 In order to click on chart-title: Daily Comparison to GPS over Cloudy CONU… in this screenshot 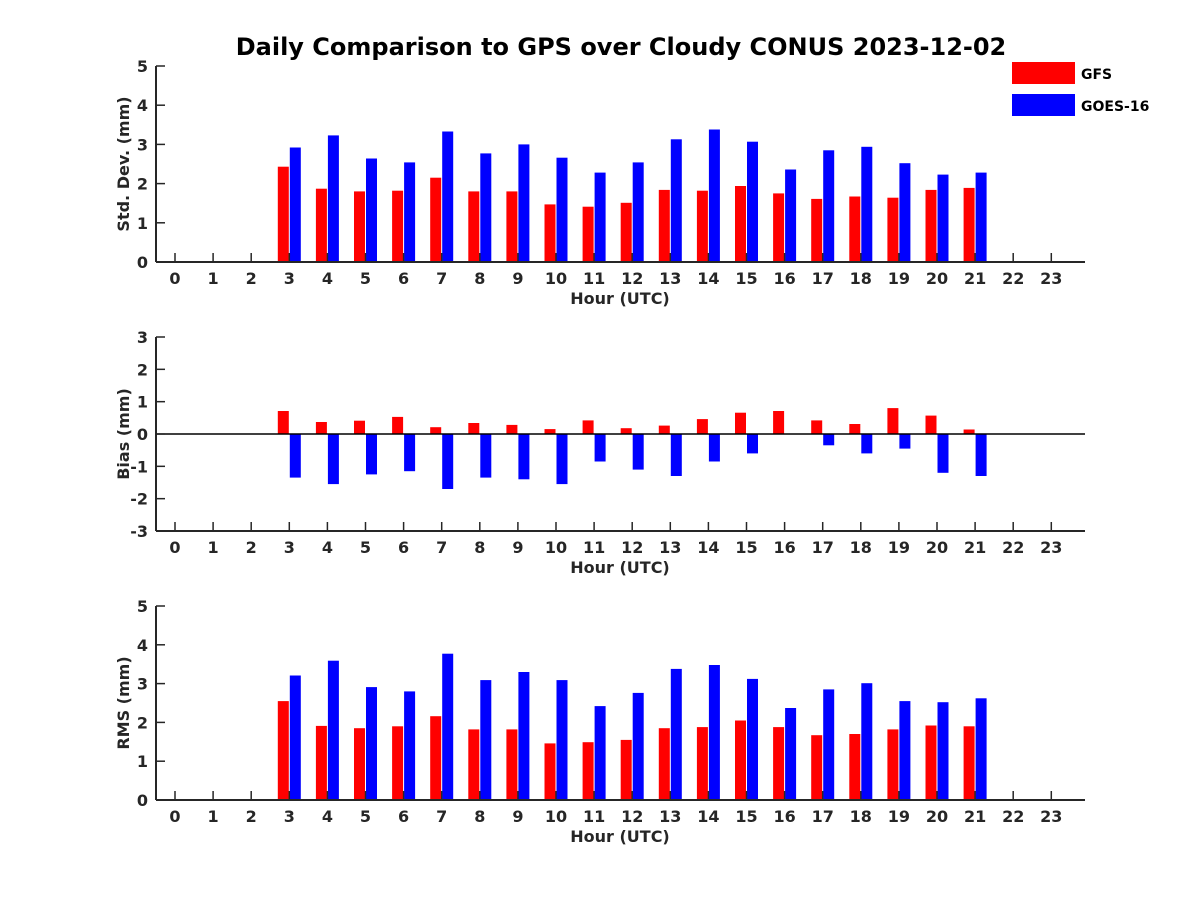, I will do `click(621, 47)`.